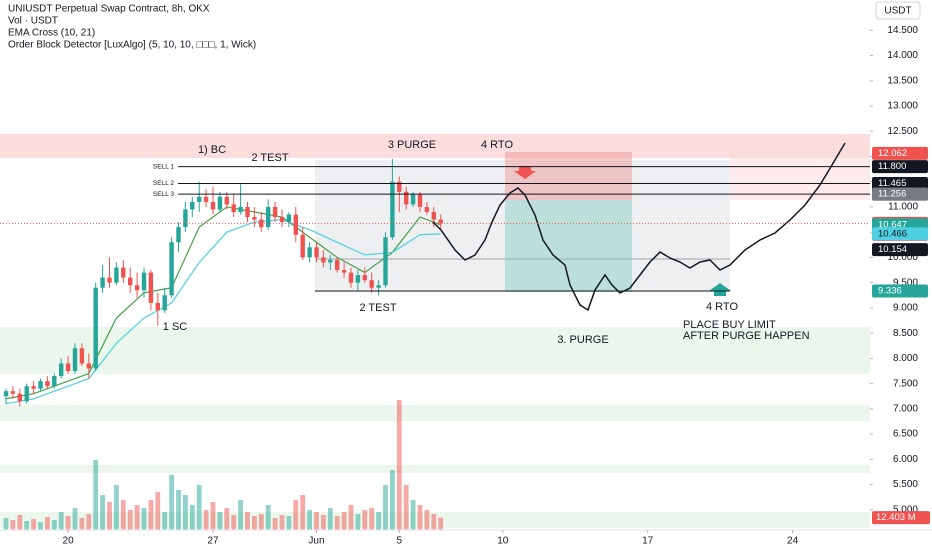 The height and width of the screenshot is (550, 932). What do you see at coordinates (902, 257) in the screenshot?
I see `y-tick-label: 10.000` at bounding box center [902, 257].